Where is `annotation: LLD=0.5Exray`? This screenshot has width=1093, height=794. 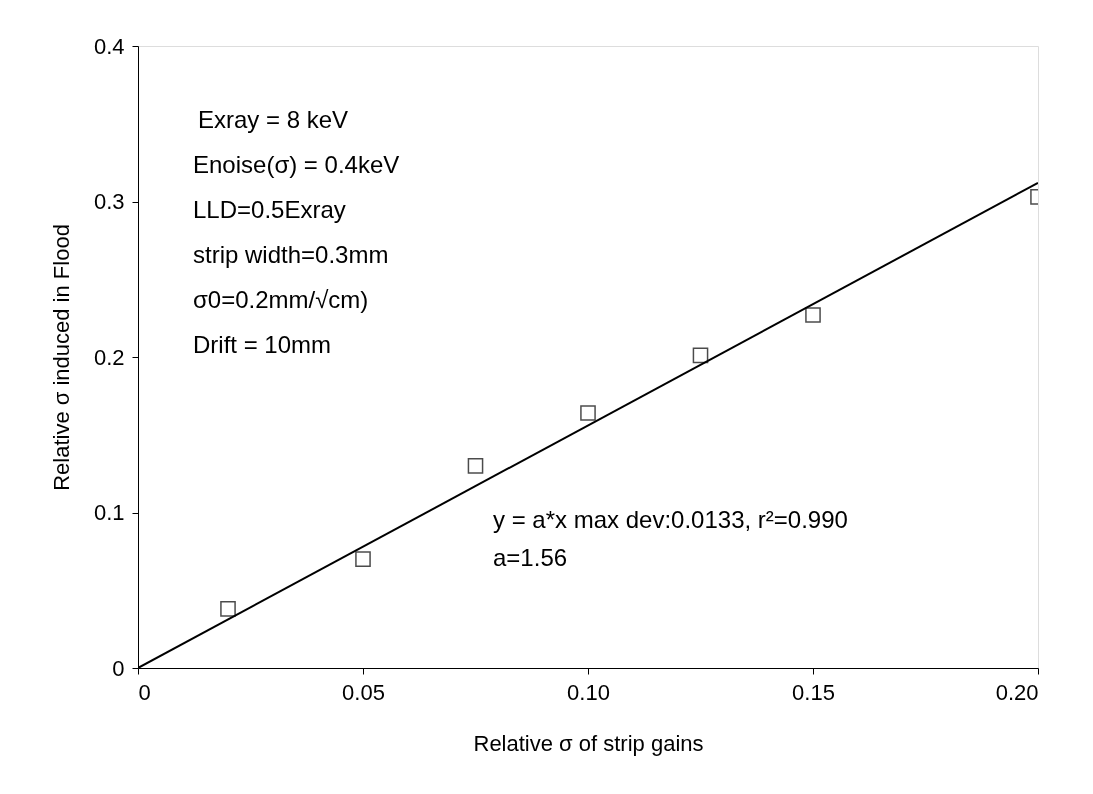 annotation: LLD=0.5Exray is located at coordinates (269, 209).